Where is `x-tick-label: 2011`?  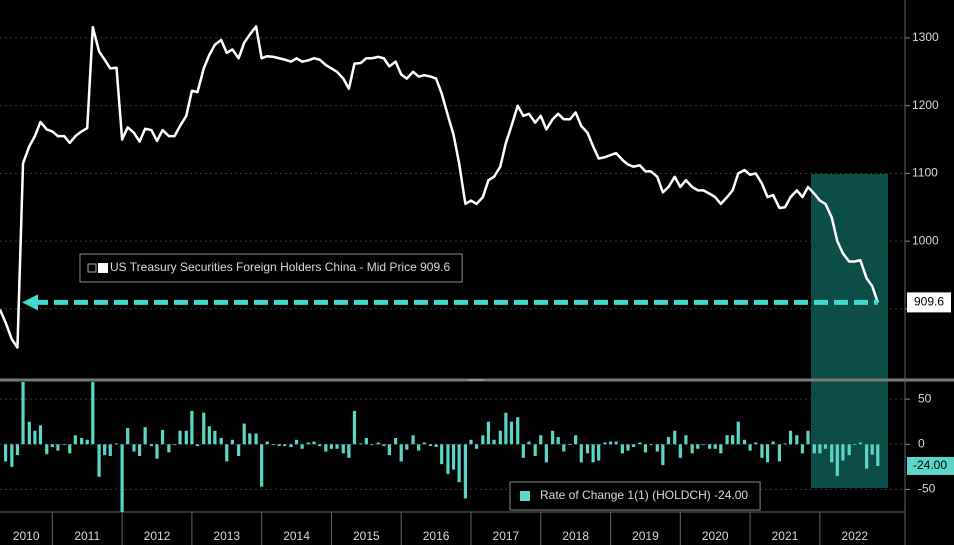 x-tick-label: 2011 is located at coordinates (87, 536).